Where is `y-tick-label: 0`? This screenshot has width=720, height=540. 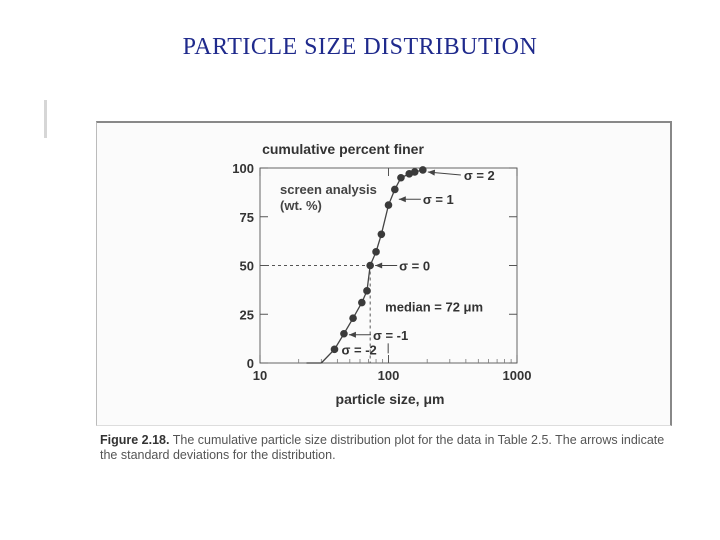 y-tick-label: 0 is located at coordinates (250, 363).